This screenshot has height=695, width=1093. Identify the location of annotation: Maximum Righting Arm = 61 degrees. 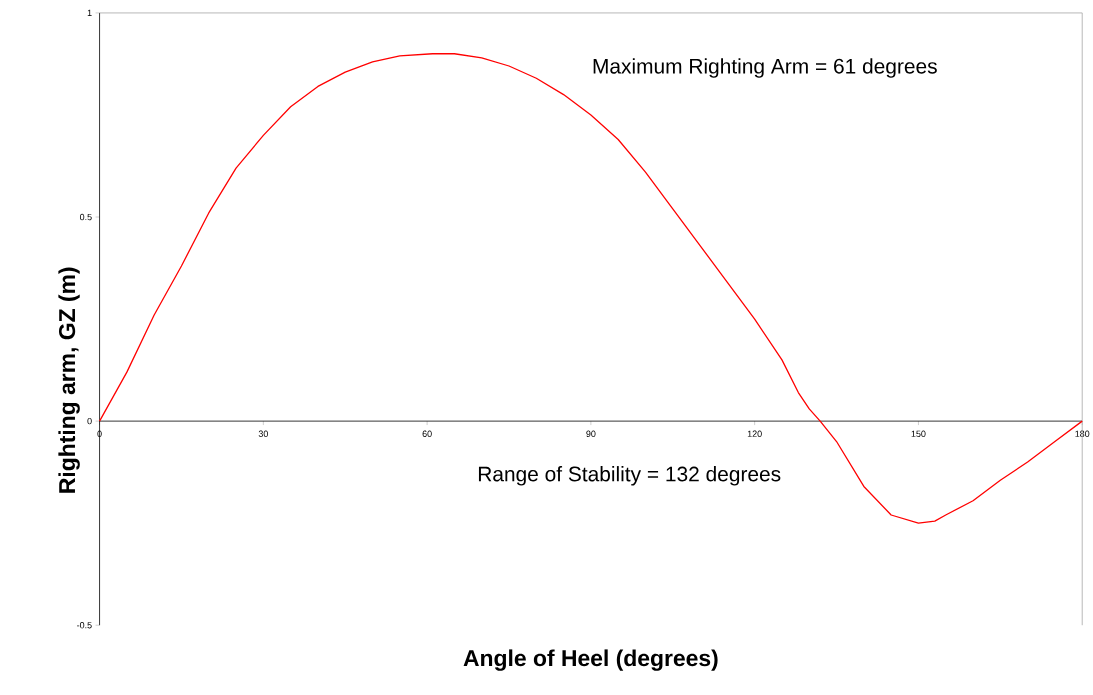
(765, 68).